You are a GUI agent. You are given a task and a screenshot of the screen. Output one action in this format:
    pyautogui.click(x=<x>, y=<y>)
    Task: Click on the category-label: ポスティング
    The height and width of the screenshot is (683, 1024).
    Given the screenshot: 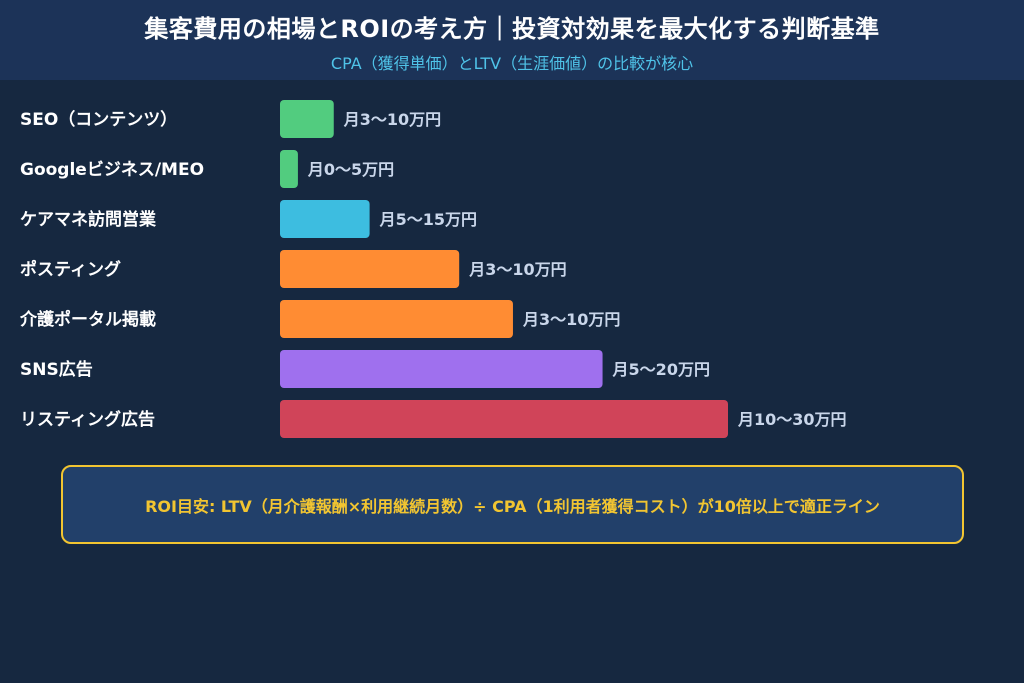 What is the action you would take?
    pyautogui.click(x=70, y=269)
    